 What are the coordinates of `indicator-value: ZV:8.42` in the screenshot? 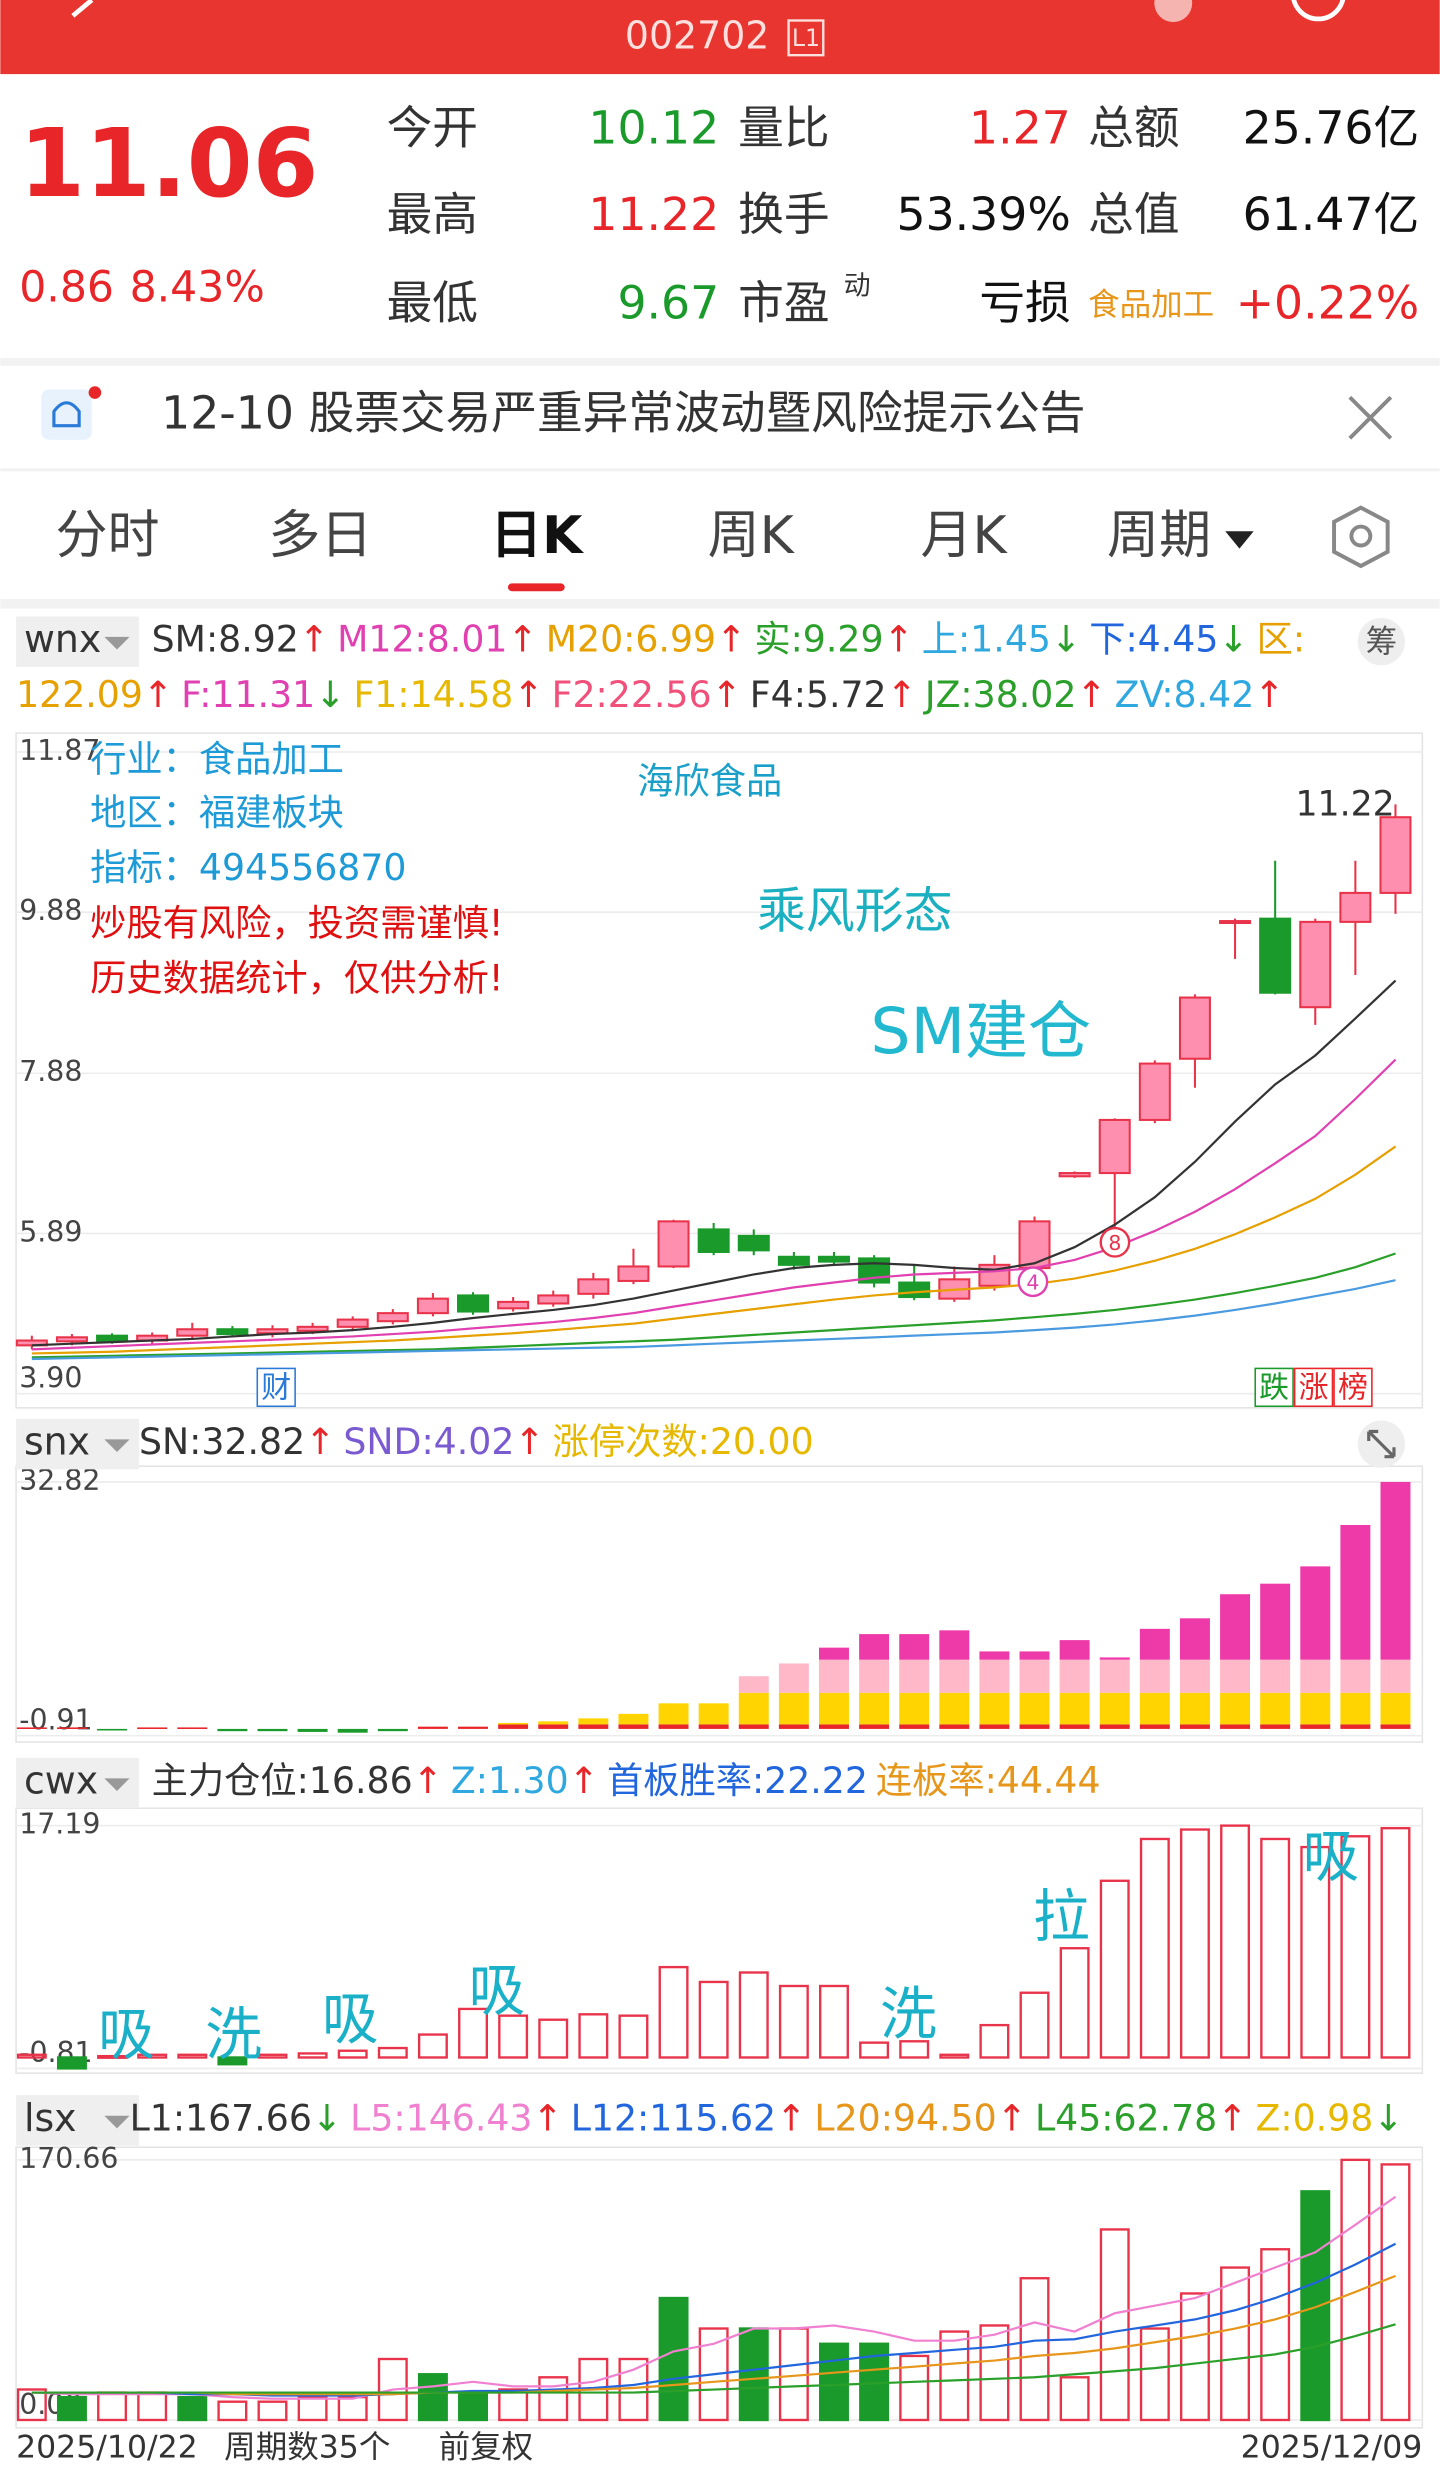 It's located at (1185, 694).